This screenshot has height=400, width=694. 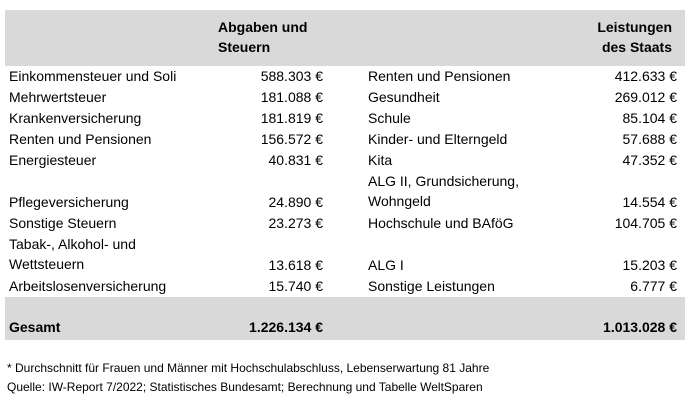 What do you see at coordinates (291, 76) in the screenshot?
I see `left-row-value: 588.303 €` at bounding box center [291, 76].